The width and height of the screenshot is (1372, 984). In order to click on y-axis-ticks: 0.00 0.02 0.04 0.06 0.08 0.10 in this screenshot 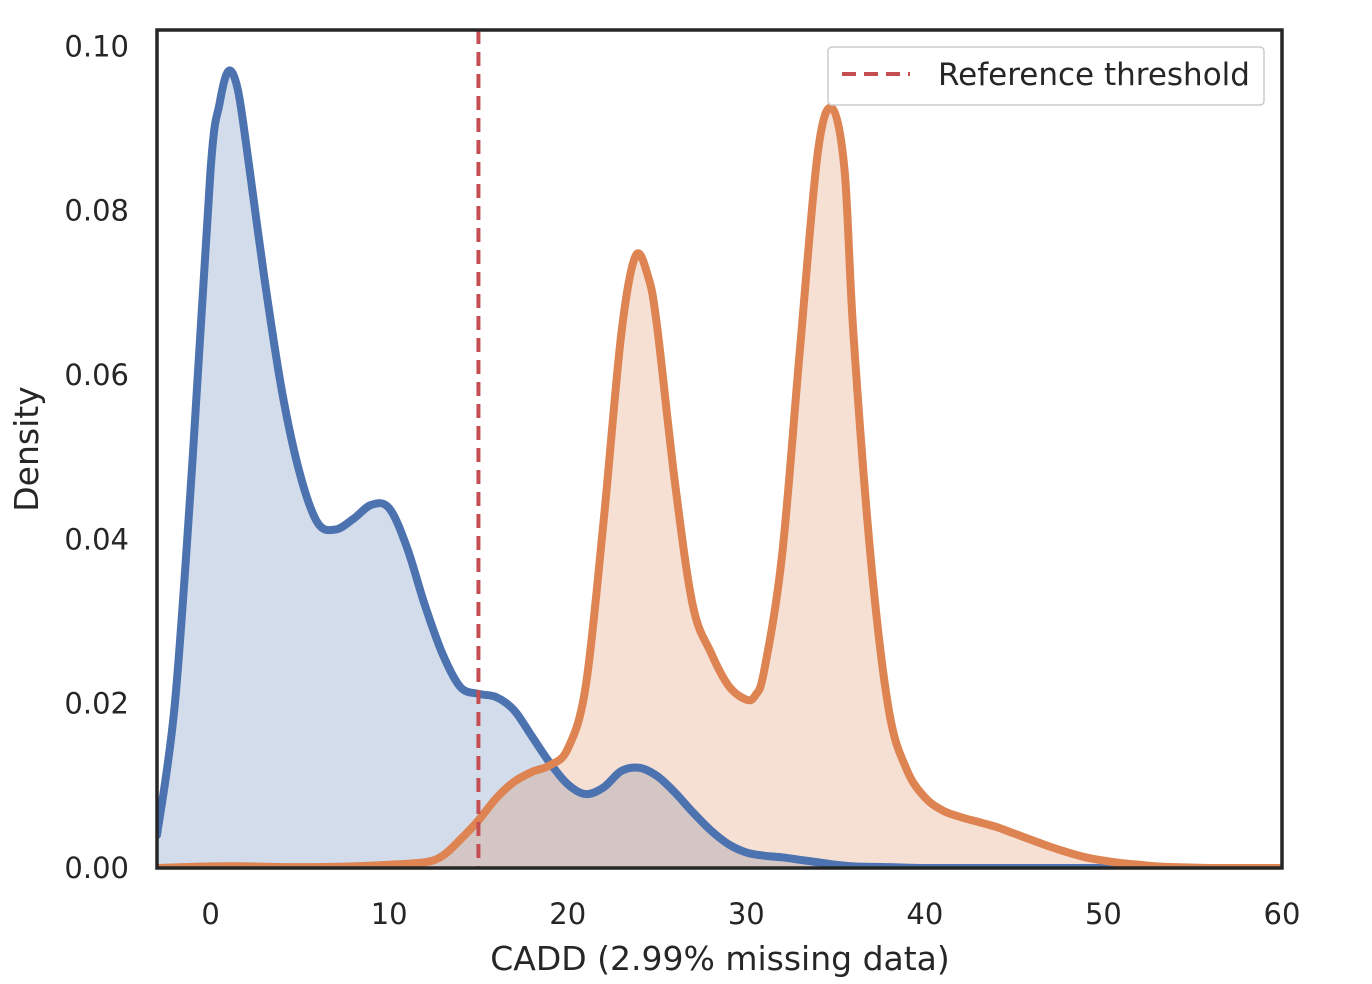, I will do `click(96, 457)`.